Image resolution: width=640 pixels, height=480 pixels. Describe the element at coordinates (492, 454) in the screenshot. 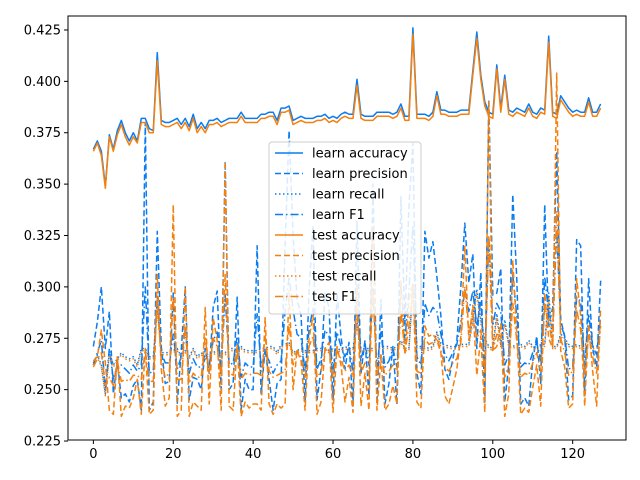

I see `x-tick-label: 100` at that location.